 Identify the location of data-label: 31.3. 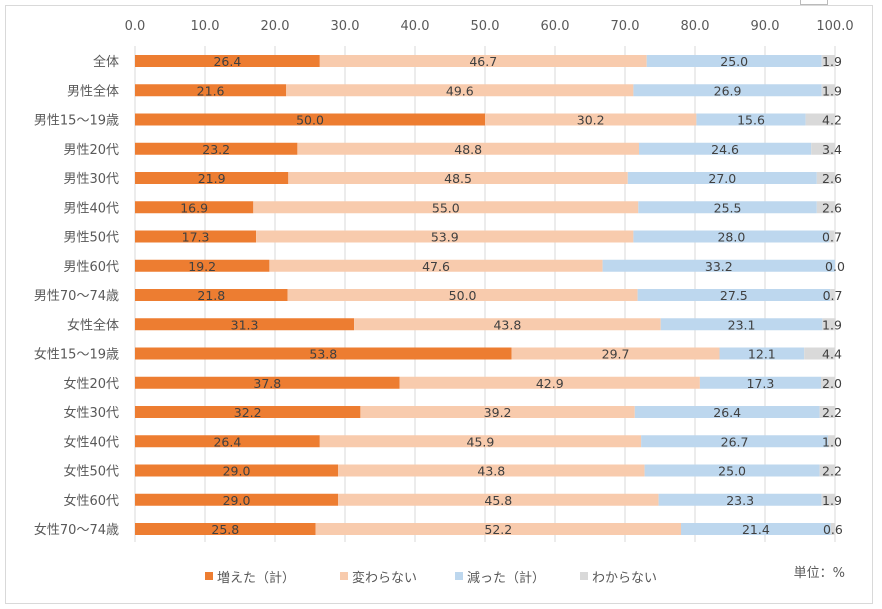
(245, 324).